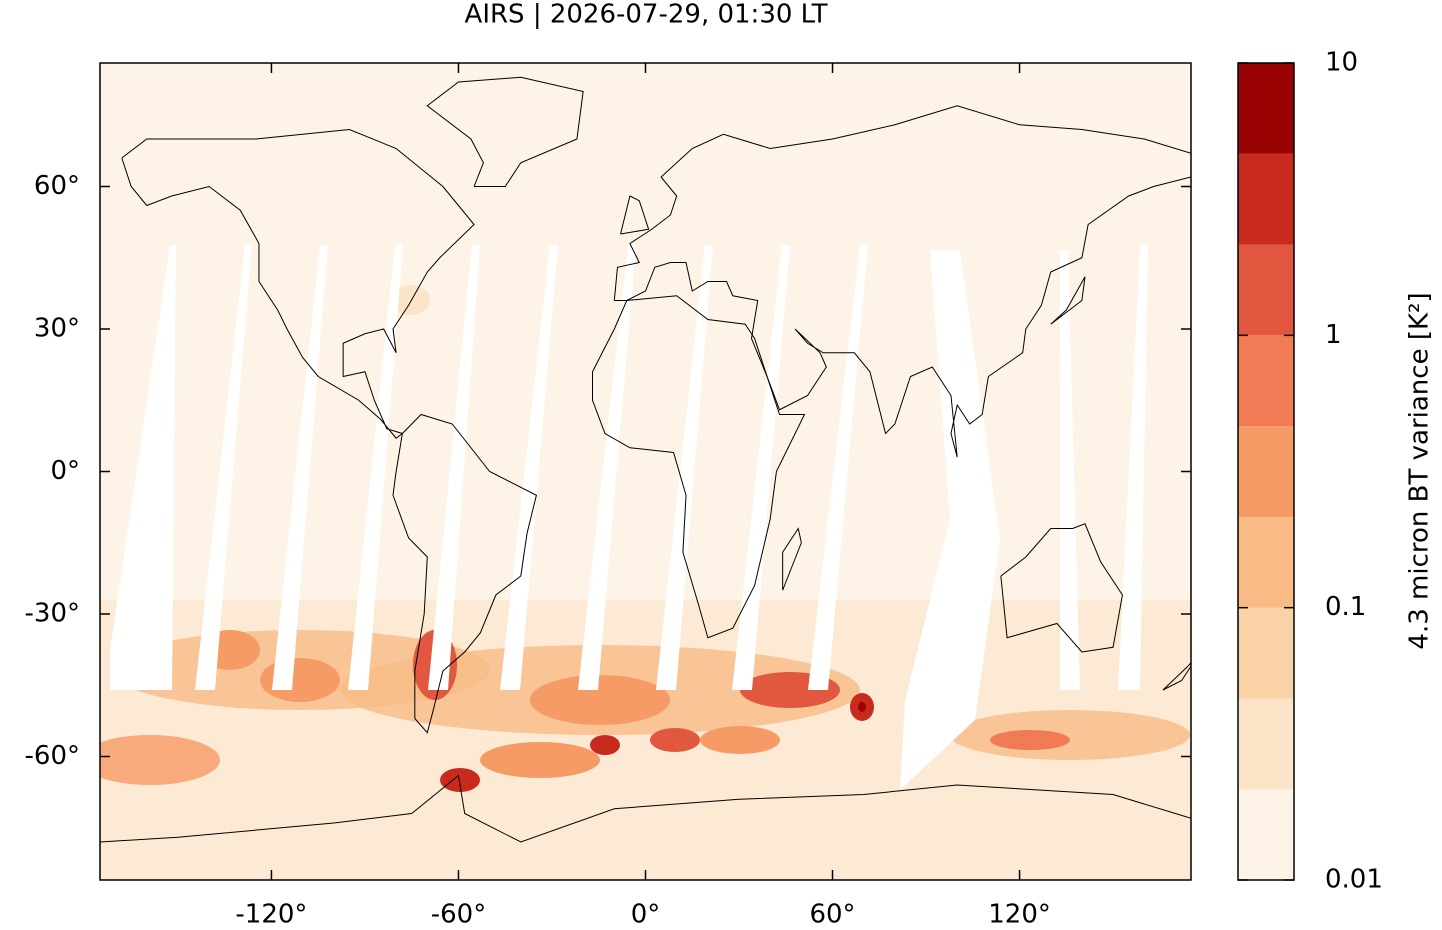 This screenshot has height=930, width=1442. What do you see at coordinates (1345, 607) in the screenshot?
I see `colorbar-tick-label: 0.1` at bounding box center [1345, 607].